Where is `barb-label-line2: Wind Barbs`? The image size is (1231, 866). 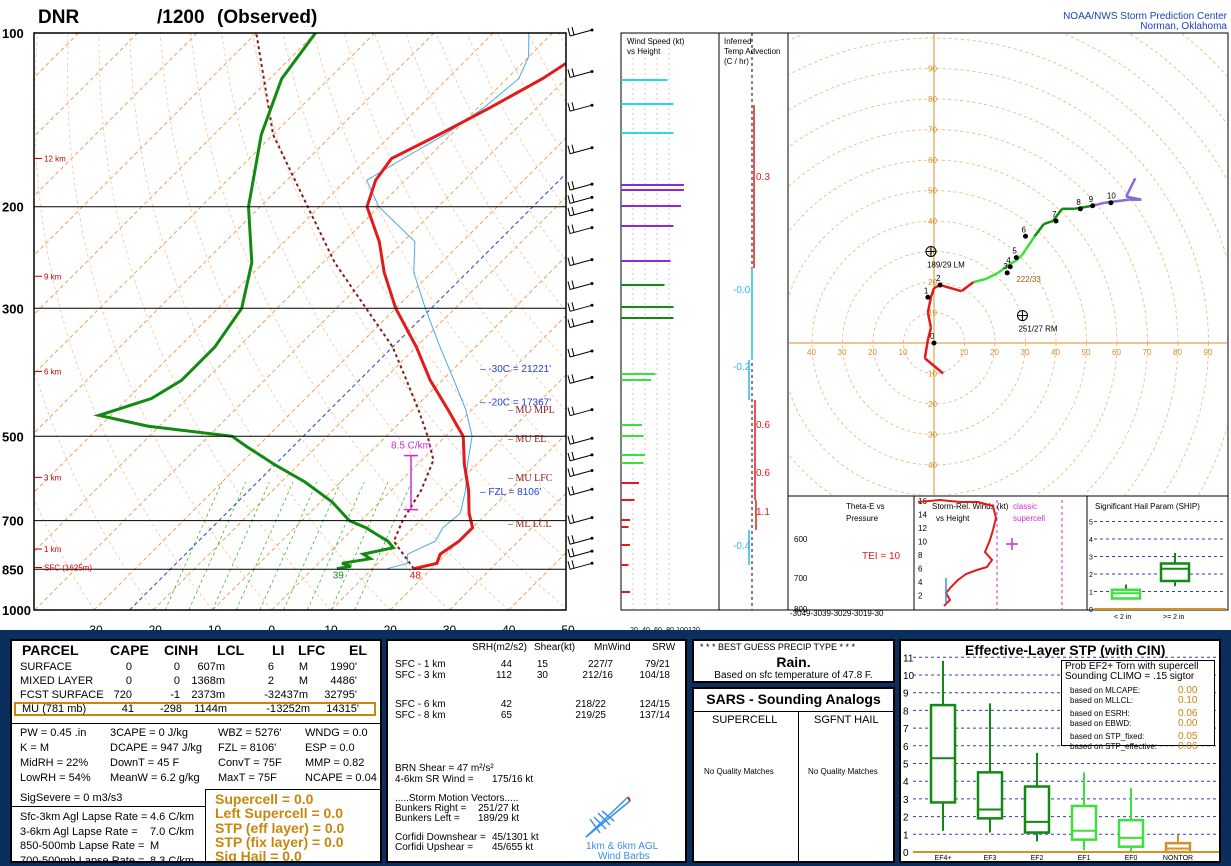
barb-label-line2: Wind Barbs is located at coordinates (624, 856).